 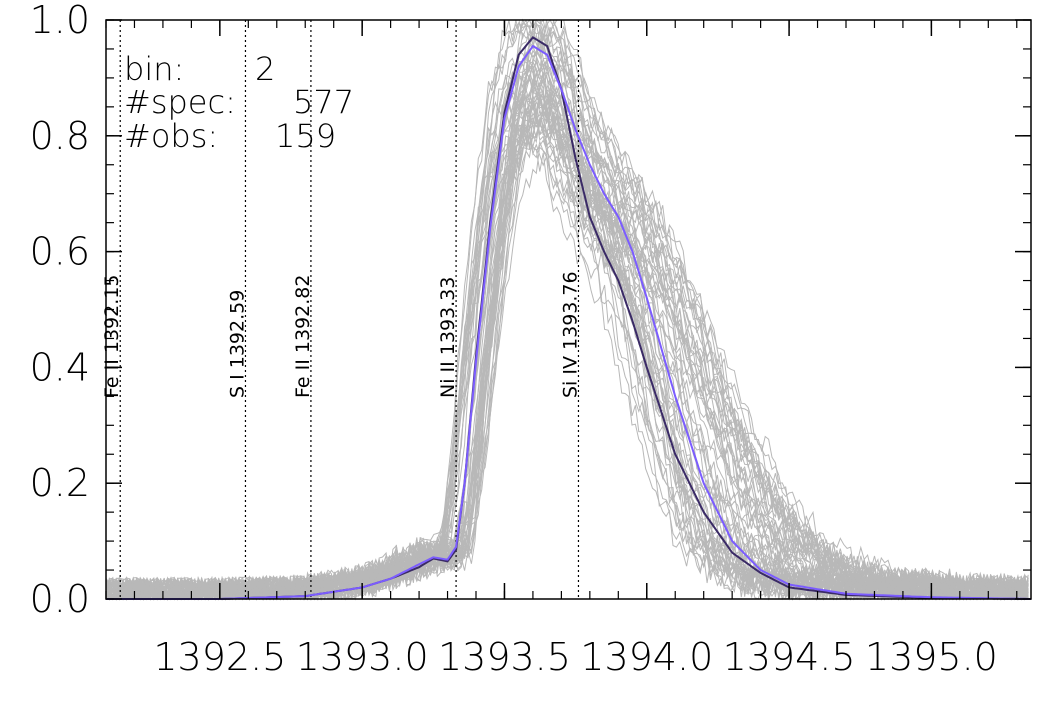 What do you see at coordinates (323, 102) in the screenshot?
I see `info-spec-value: 577` at bounding box center [323, 102].